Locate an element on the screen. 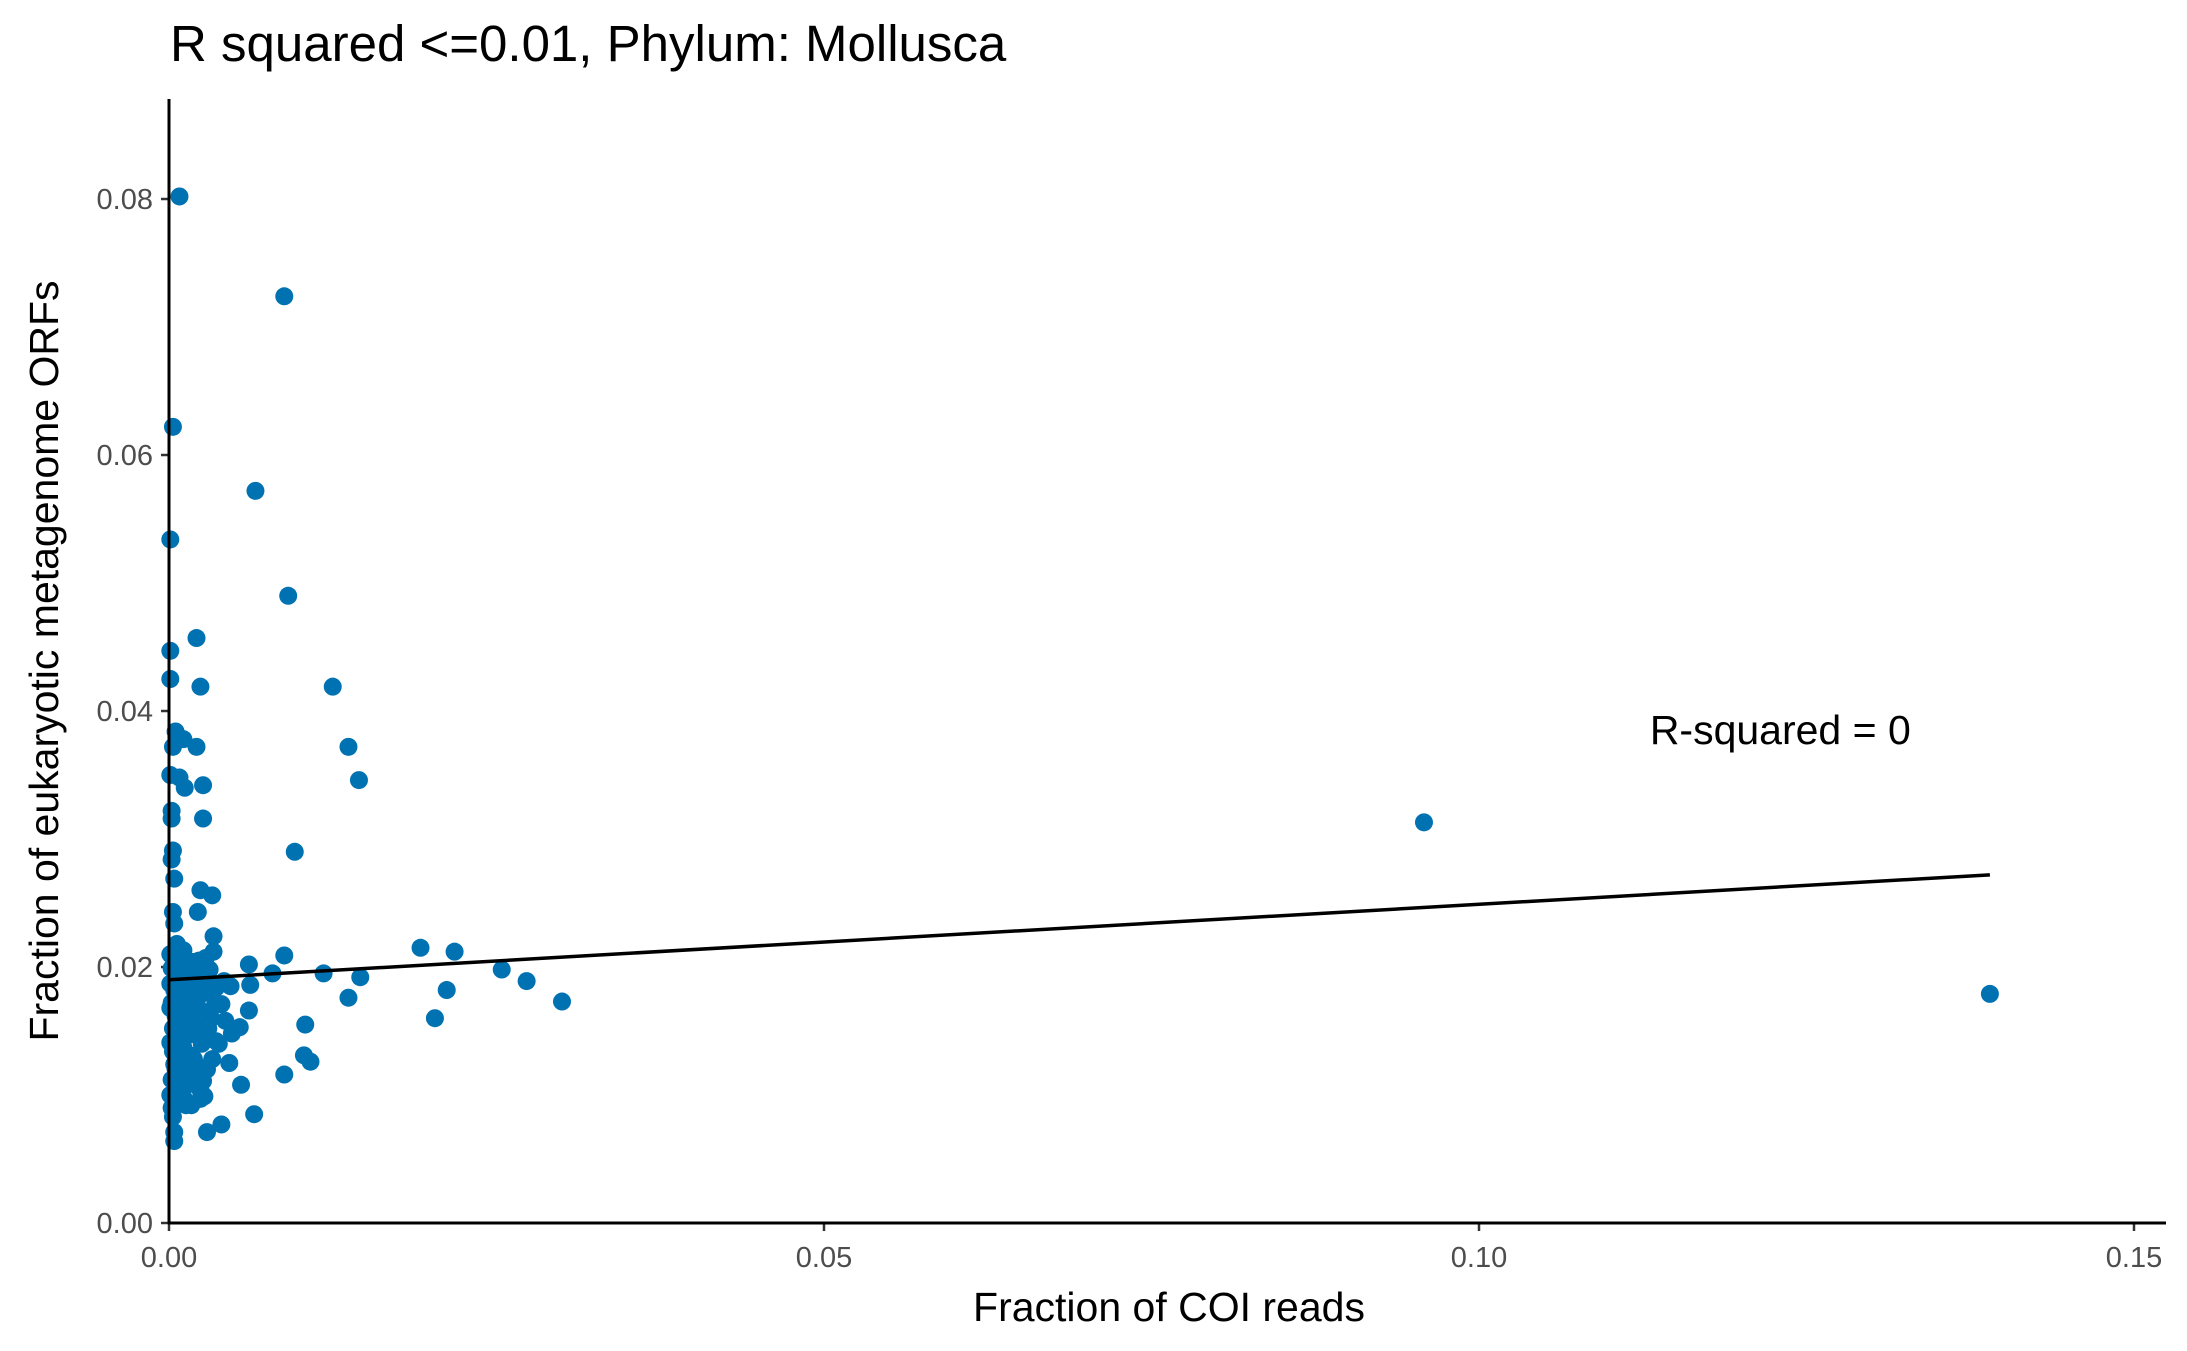  y-tick-label: 0.00 is located at coordinates (125, 1224).